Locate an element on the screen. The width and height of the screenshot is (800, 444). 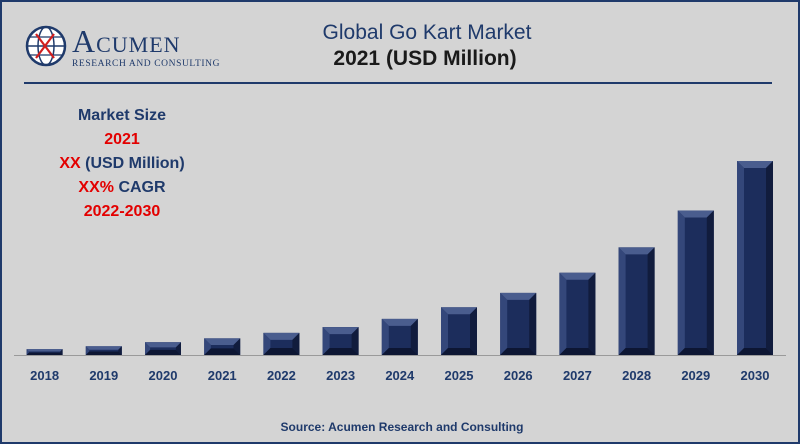
x-tick-label: 2023 is located at coordinates (340, 375).